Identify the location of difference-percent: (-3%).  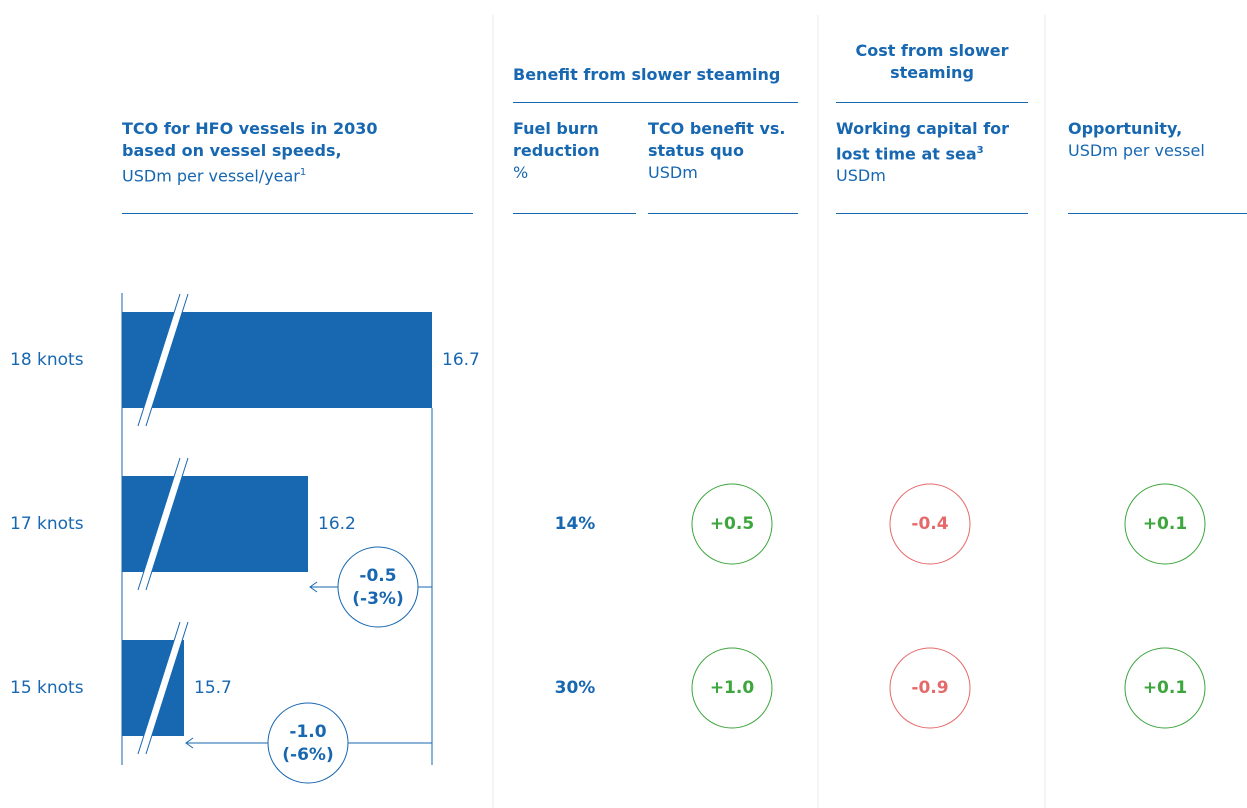
(377, 599).